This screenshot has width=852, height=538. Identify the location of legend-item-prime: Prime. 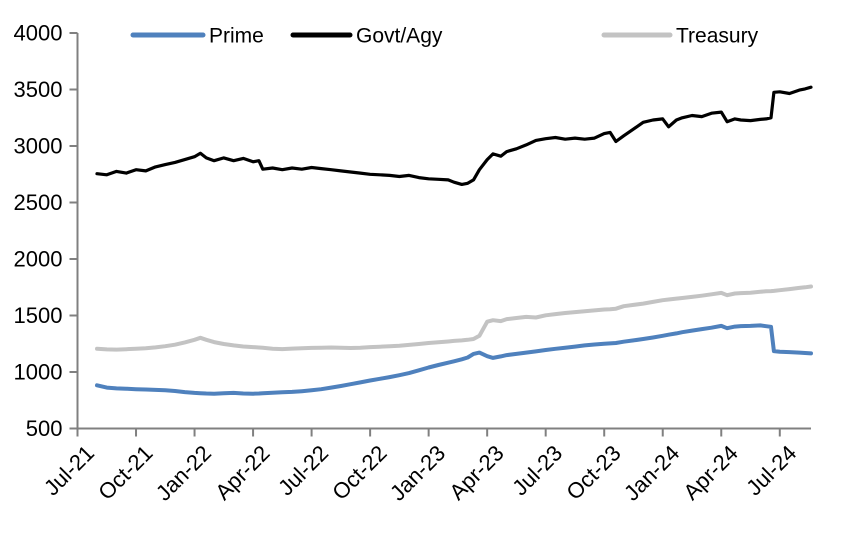
(197, 36).